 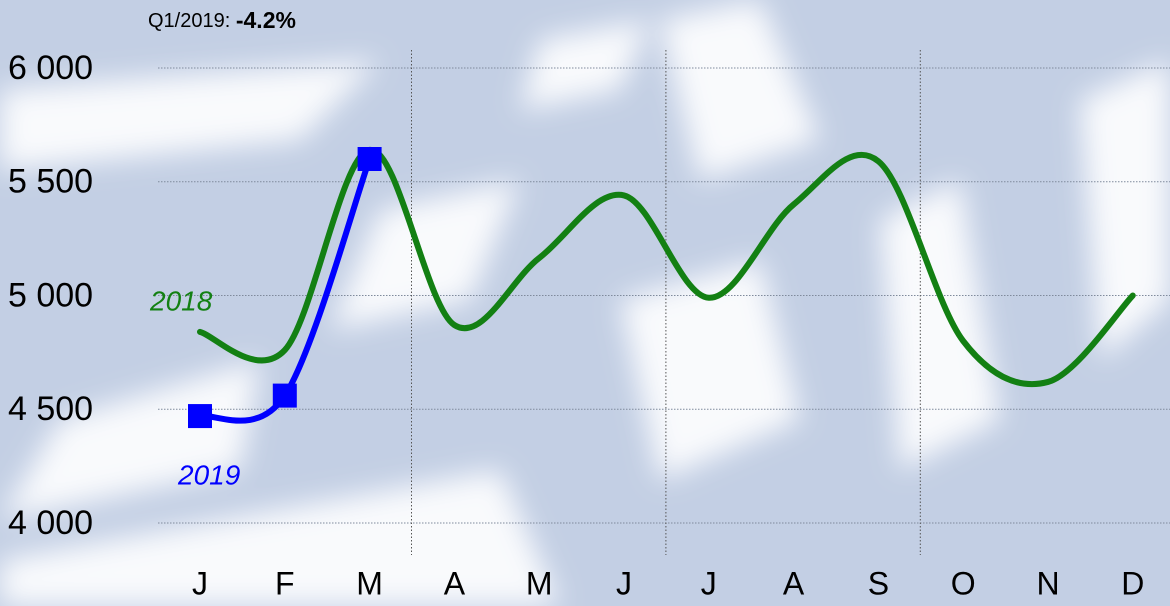 I want to click on y-tick-label: 6 000, so click(x=50, y=68).